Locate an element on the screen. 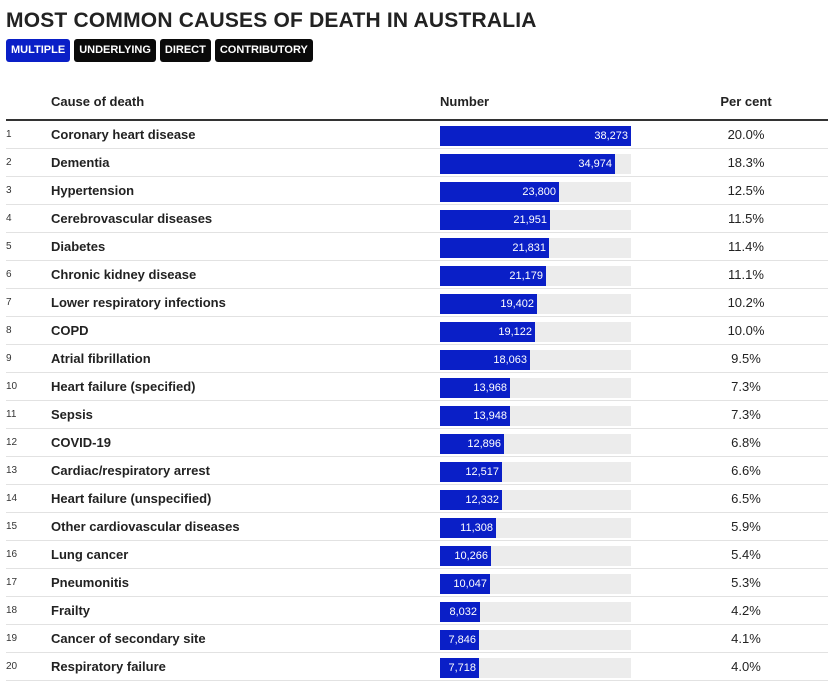 The height and width of the screenshot is (684, 832). bar: 12,332 is located at coordinates (471, 500).